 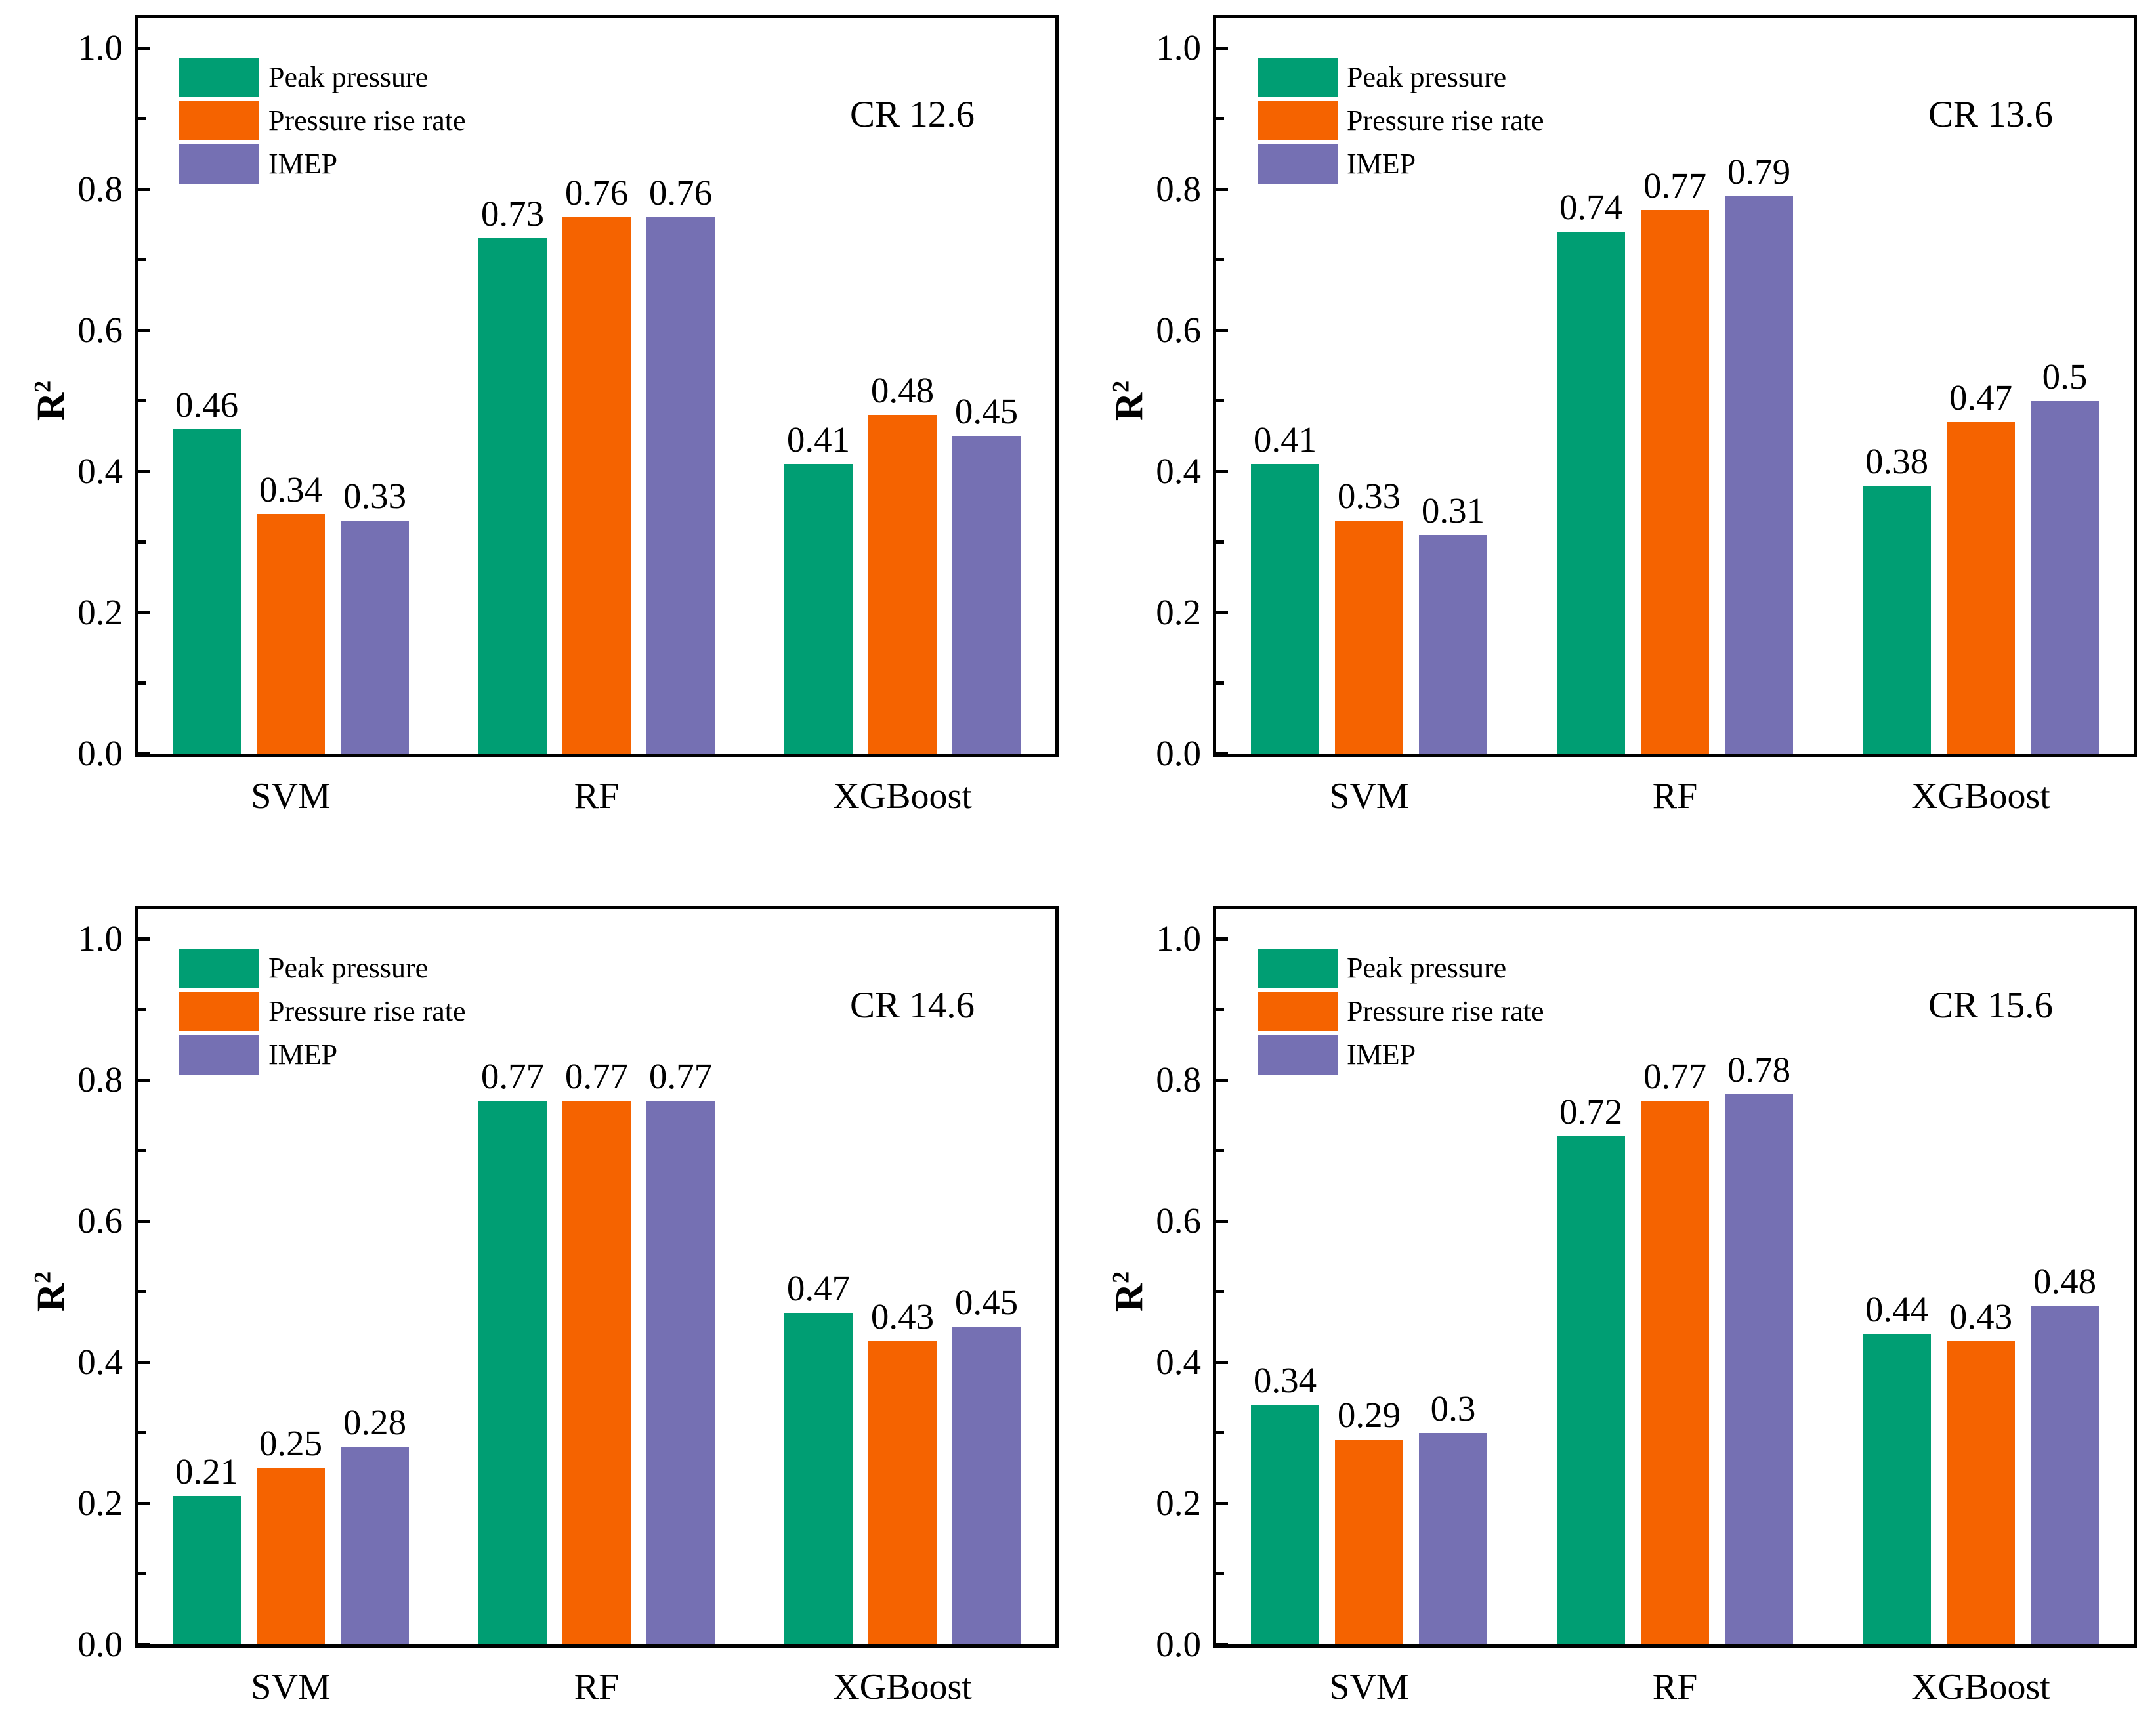 What do you see at coordinates (1285, 1380) in the screenshot?
I see `bar-value-label: 0.34` at bounding box center [1285, 1380].